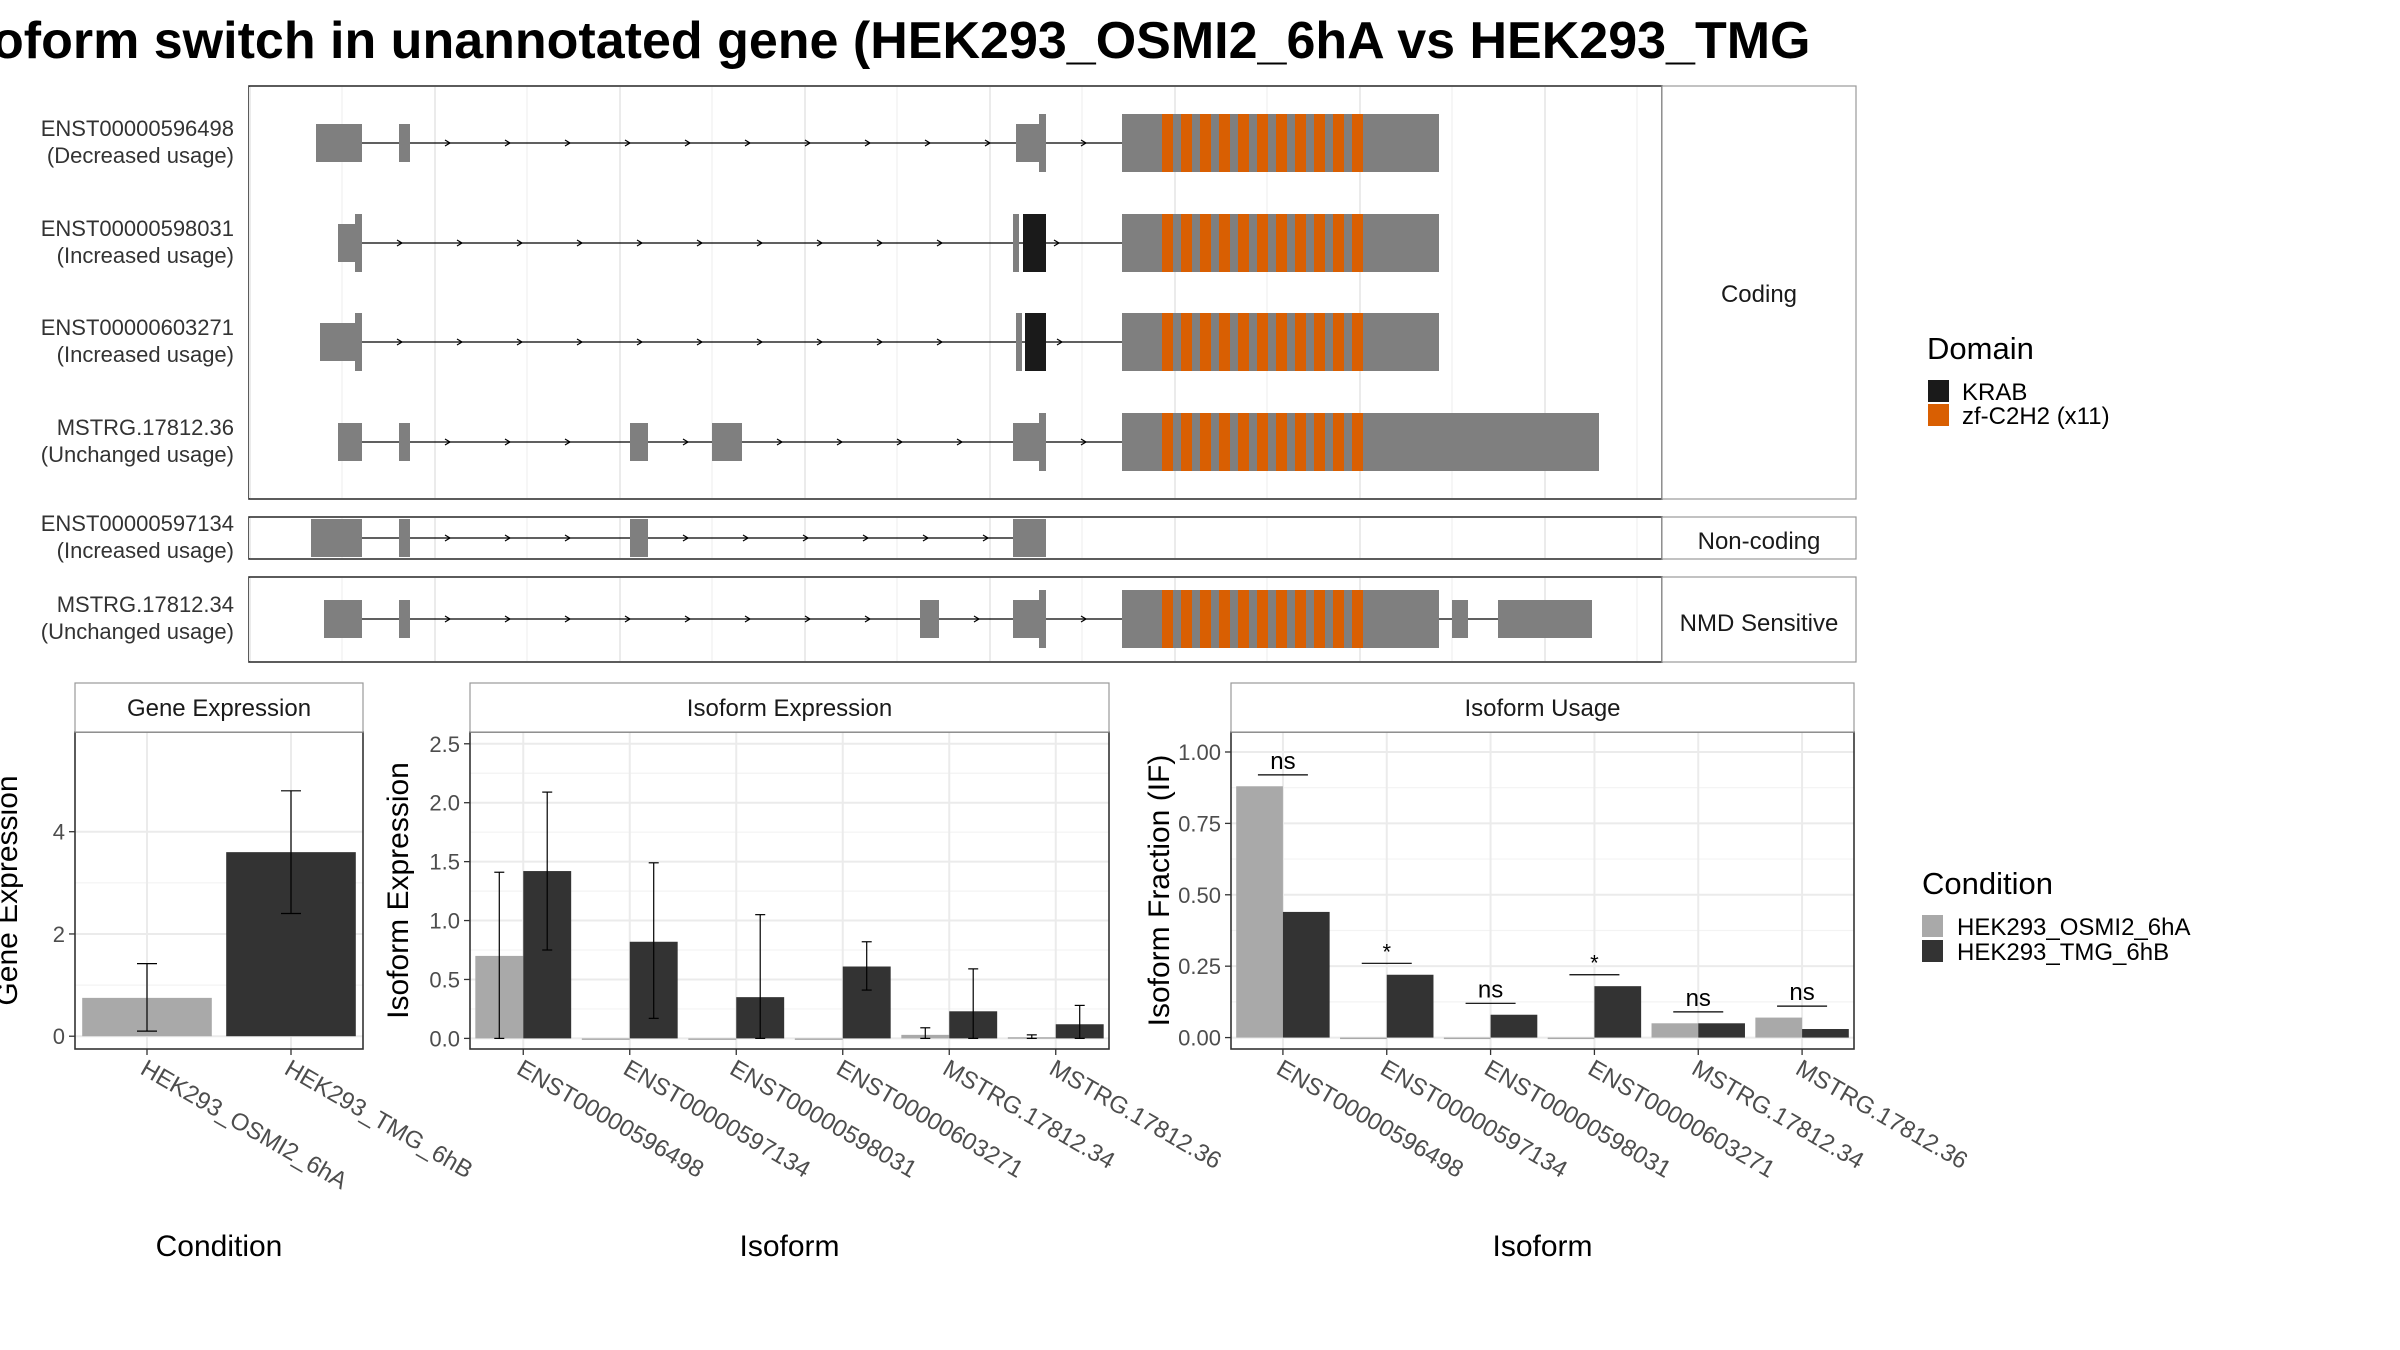 The height and width of the screenshot is (1350, 2400). Describe the element at coordinates (145, 604) in the screenshot. I see `transcript-id-label: MSTRG.17812.34` at that location.